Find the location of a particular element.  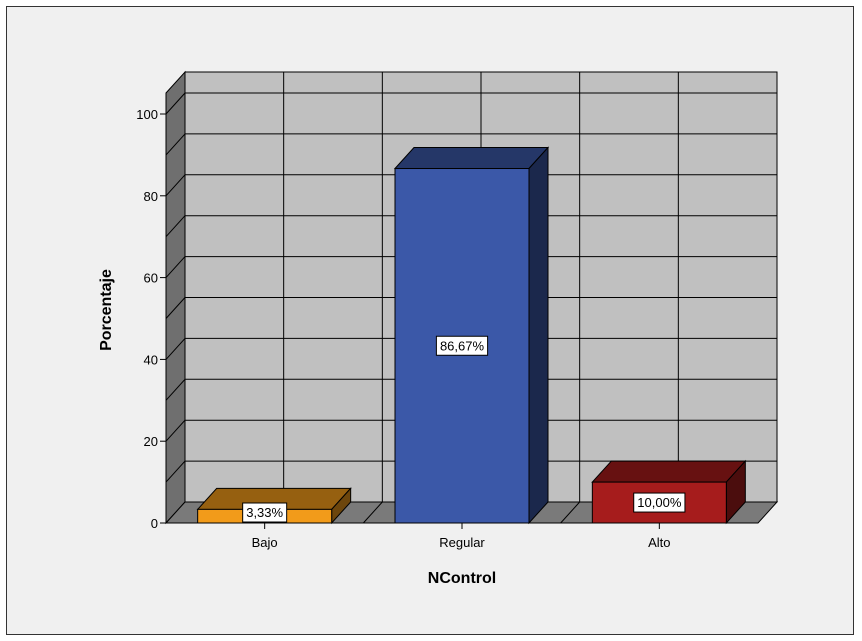

data-label-regular: 86,67% is located at coordinates (462, 345).